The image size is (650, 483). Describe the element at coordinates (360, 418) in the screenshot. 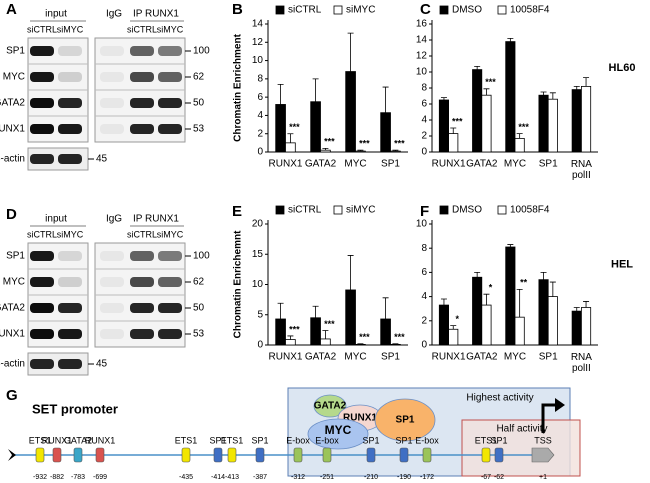

I see `complex-label: RUNX1` at that location.